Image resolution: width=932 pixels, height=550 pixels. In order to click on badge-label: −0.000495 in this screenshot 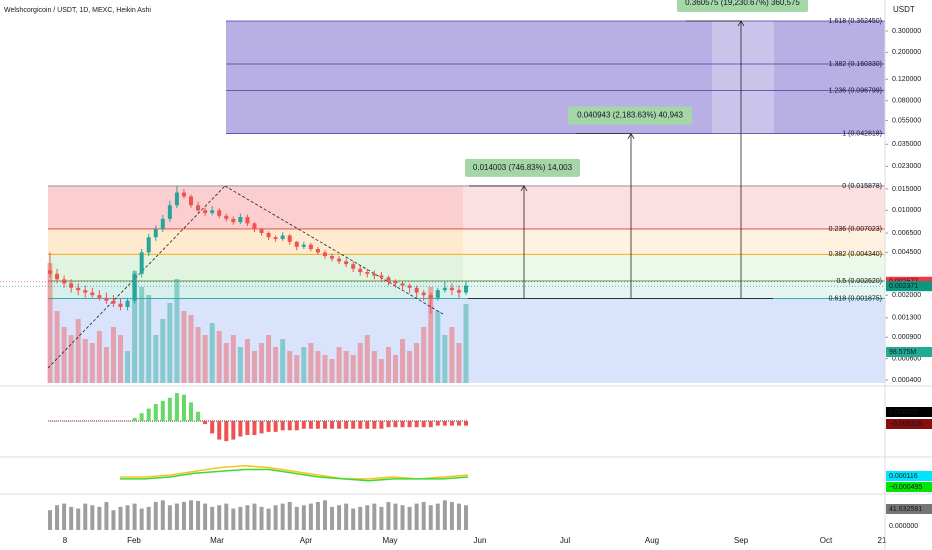, I will do `click(905, 487)`.